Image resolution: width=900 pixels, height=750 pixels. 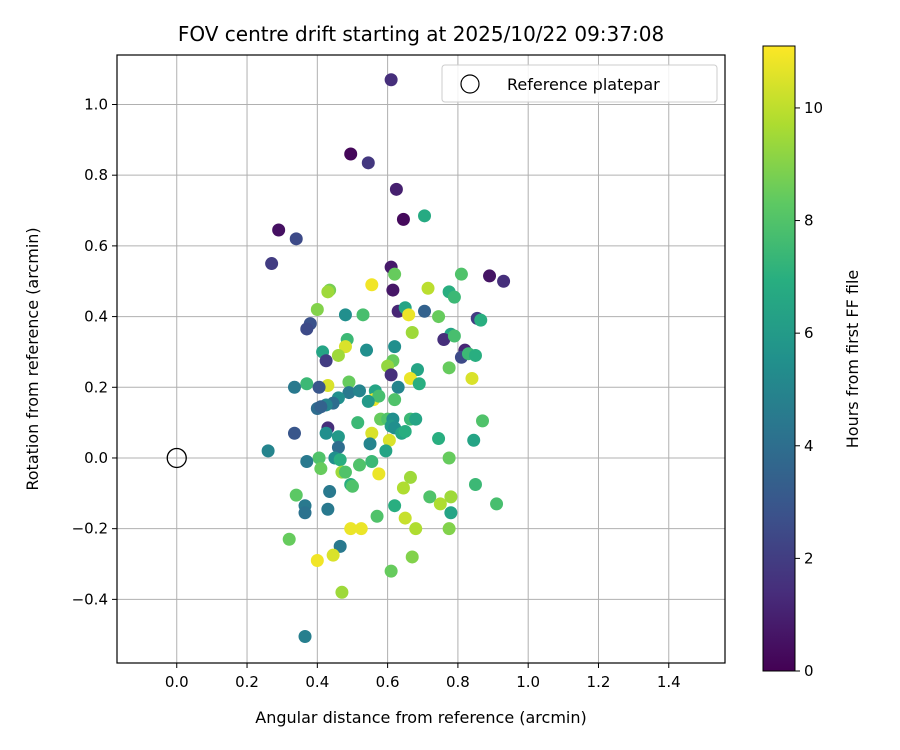 What do you see at coordinates (96, 387) in the screenshot?
I see `y-tick-label: 0.2` at bounding box center [96, 387].